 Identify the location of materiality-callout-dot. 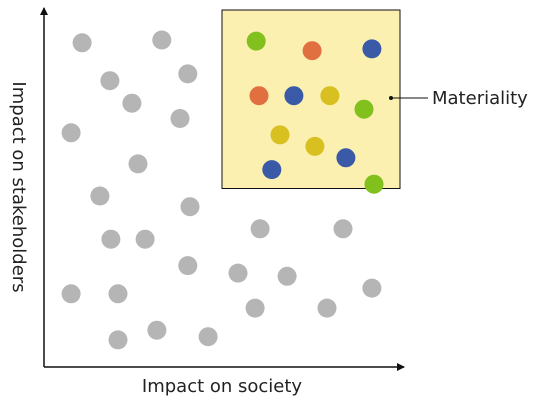
(391, 98).